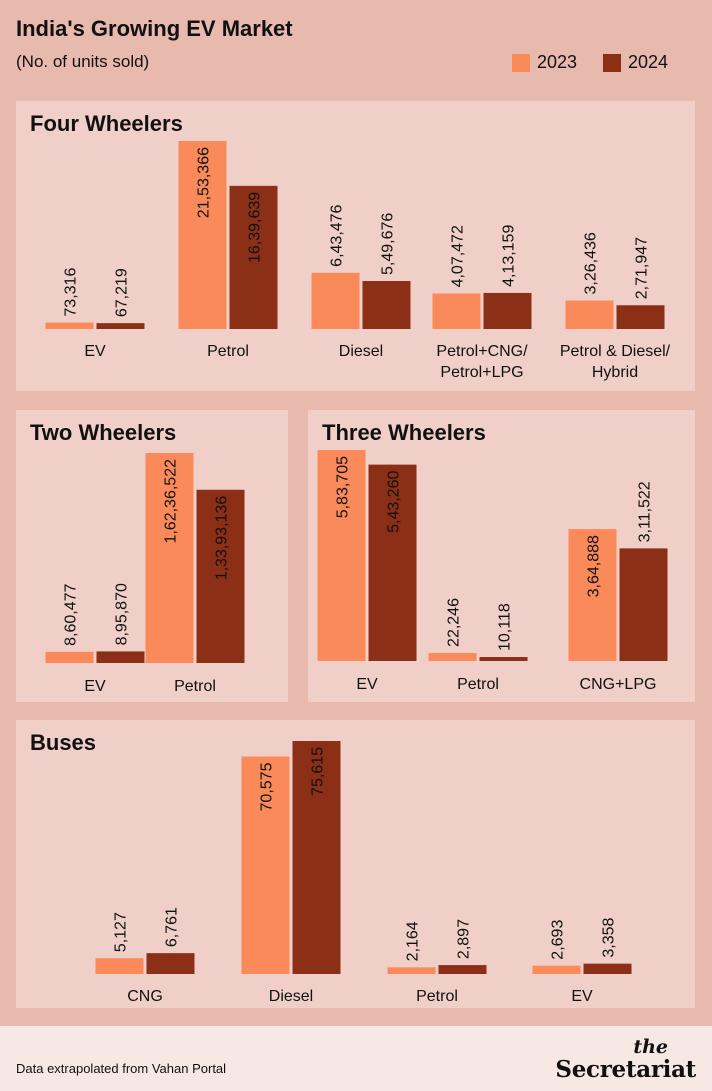  What do you see at coordinates (454, 622) in the screenshot?
I see `value-label-petrol-2023: 22,246` at bounding box center [454, 622].